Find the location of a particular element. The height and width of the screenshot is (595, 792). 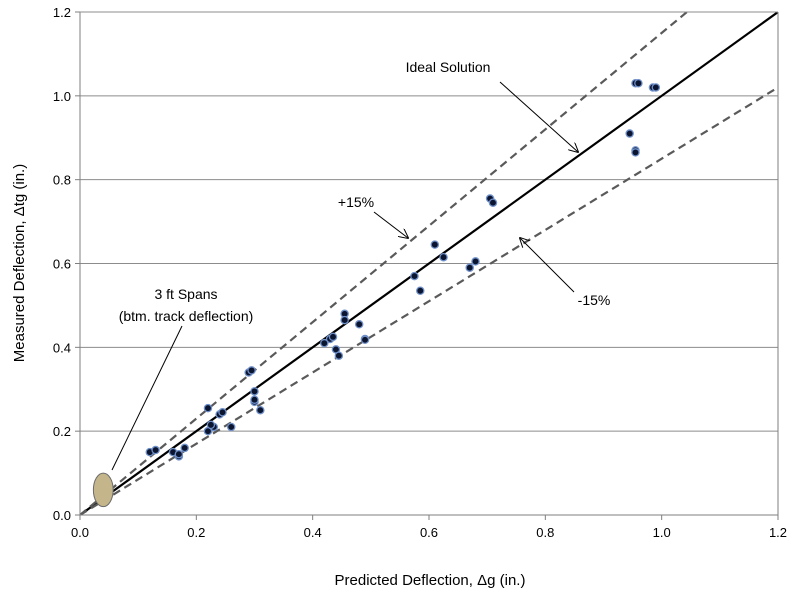

annotation-minus-15: -15% is located at coordinates (594, 300).